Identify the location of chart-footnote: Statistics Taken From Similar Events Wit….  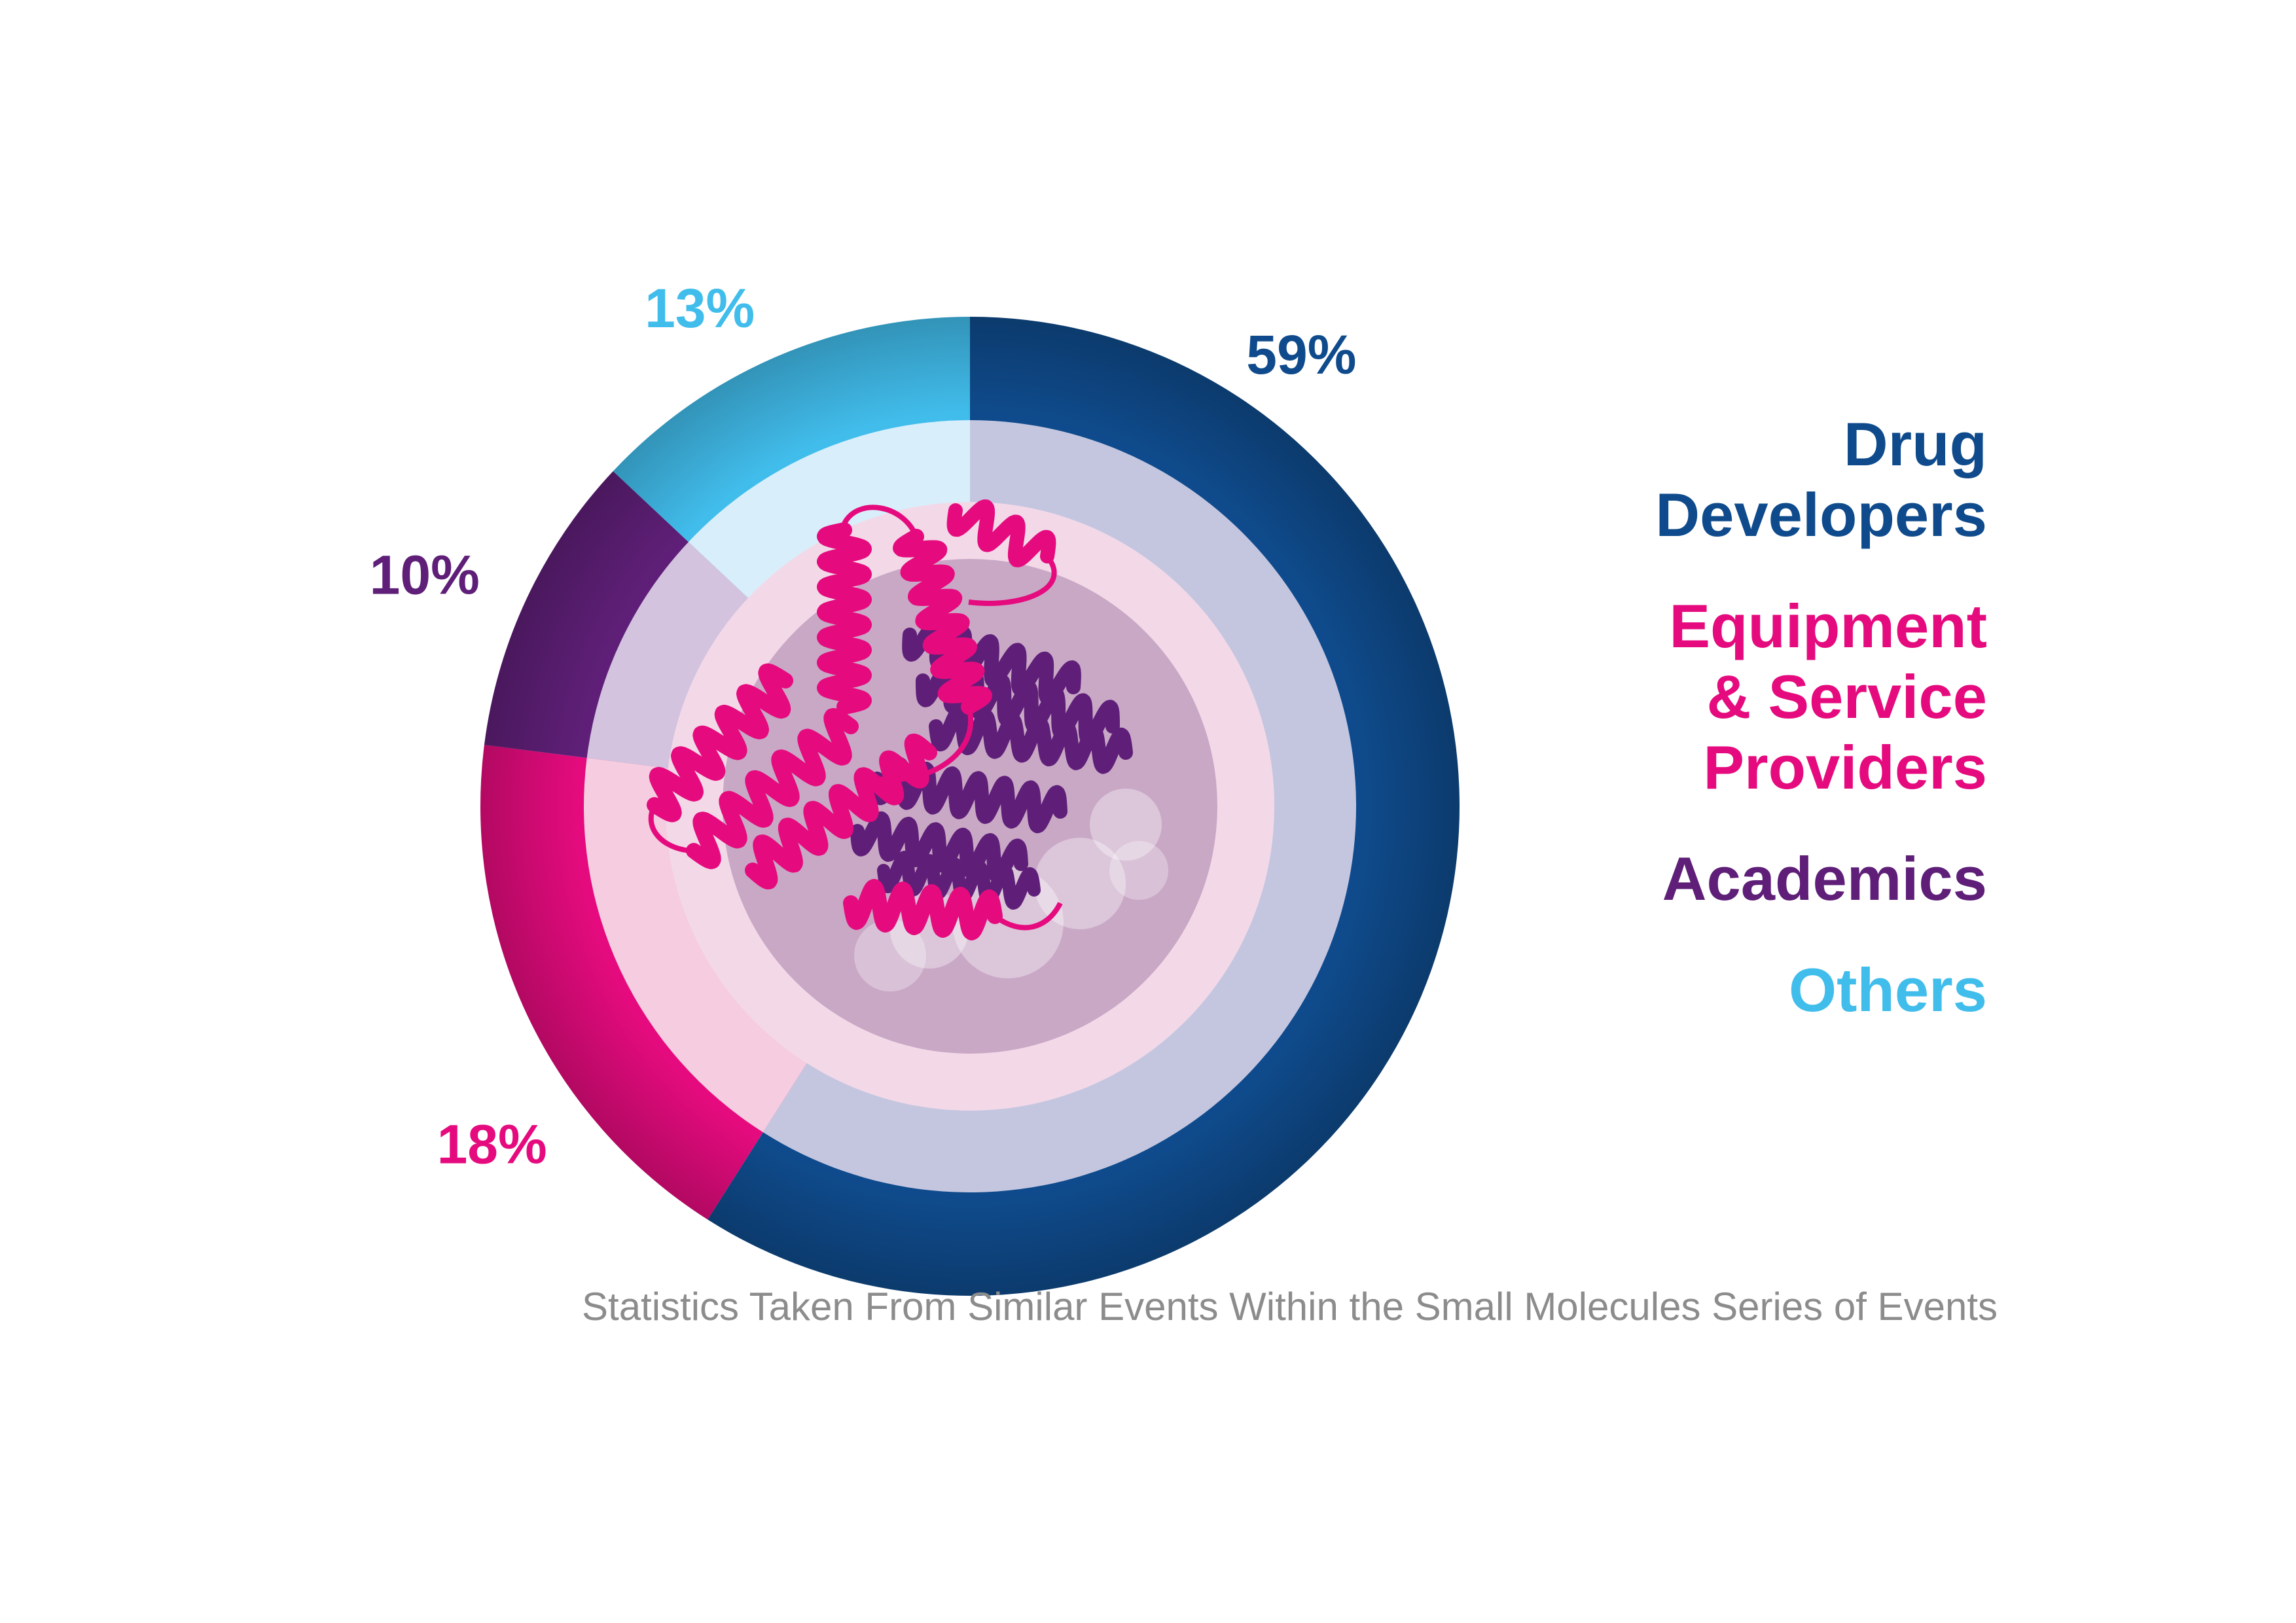
(1290, 1307).